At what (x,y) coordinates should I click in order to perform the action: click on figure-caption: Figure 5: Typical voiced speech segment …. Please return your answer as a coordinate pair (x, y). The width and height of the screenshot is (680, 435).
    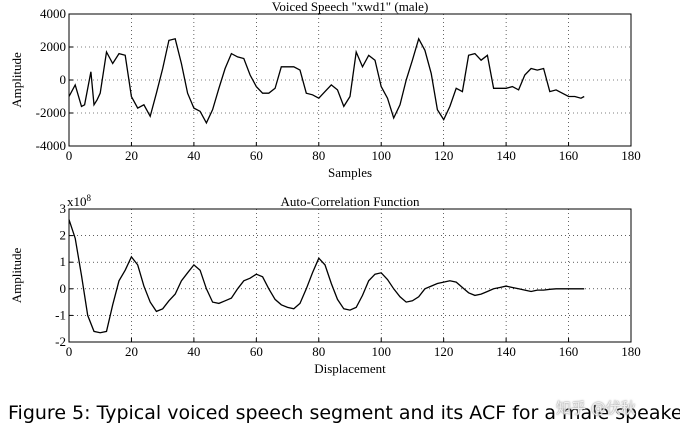
    Looking at the image, I should click on (344, 413).